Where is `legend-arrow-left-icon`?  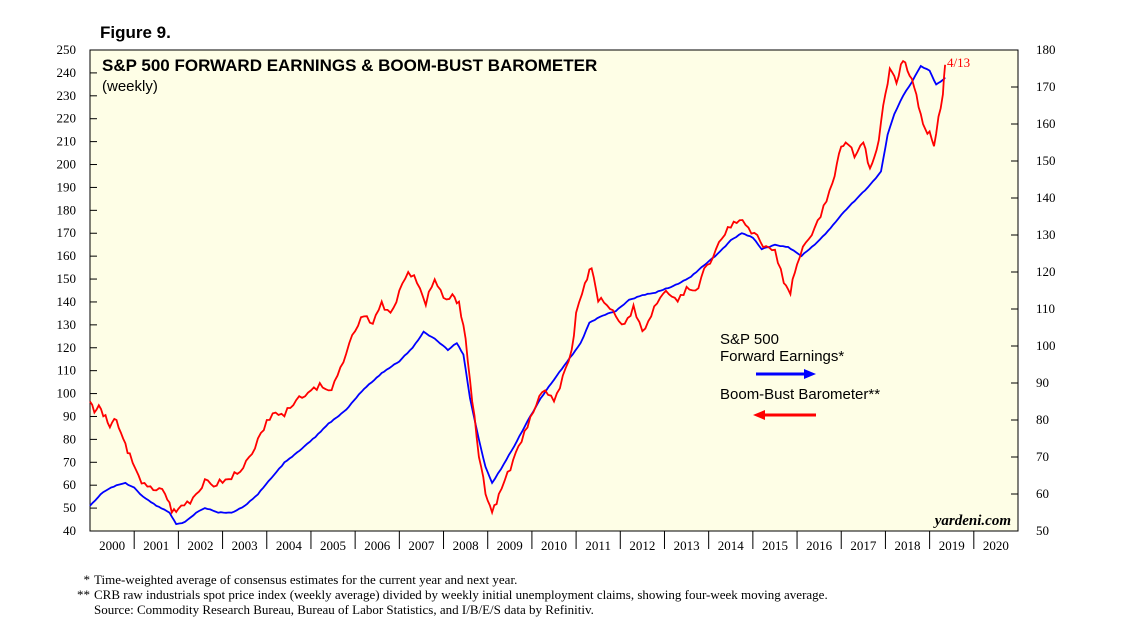
legend-arrow-left-icon is located at coordinates (784, 415).